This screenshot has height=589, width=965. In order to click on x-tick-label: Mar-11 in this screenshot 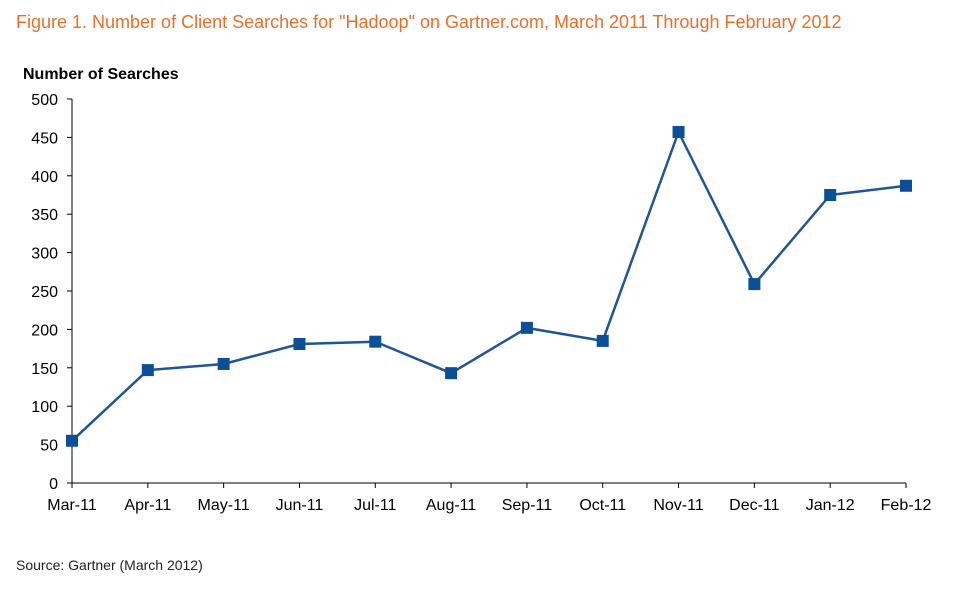, I will do `click(72, 505)`.